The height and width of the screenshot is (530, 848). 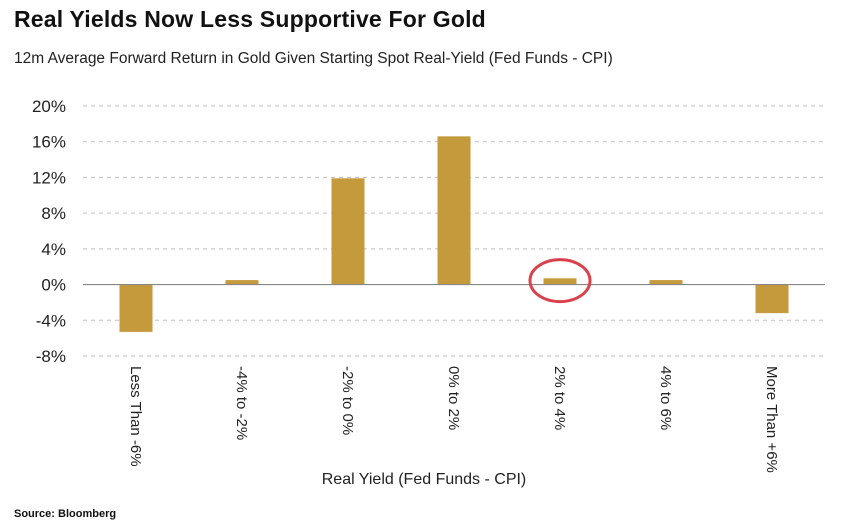 What do you see at coordinates (241, 403) in the screenshot?
I see `x-tick-label: -4% to -2%` at bounding box center [241, 403].